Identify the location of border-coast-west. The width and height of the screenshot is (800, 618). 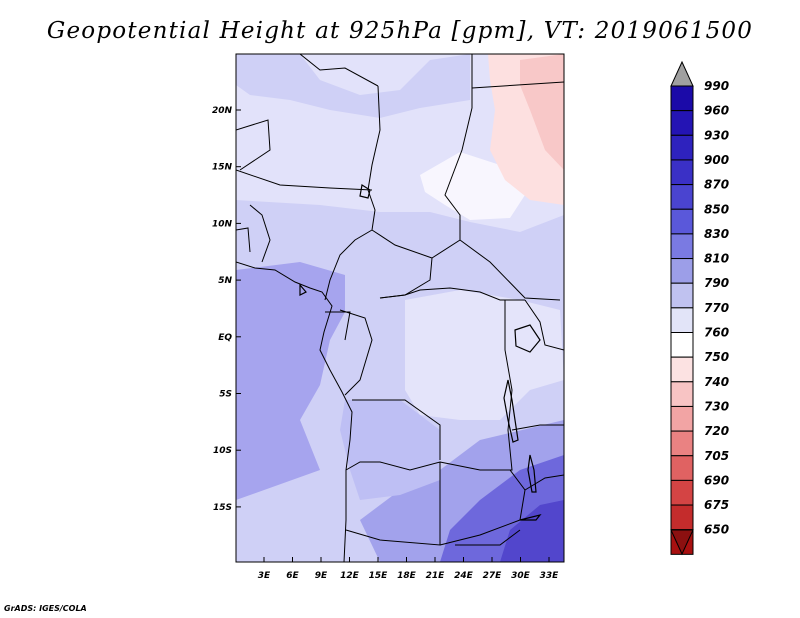
(294, 411).